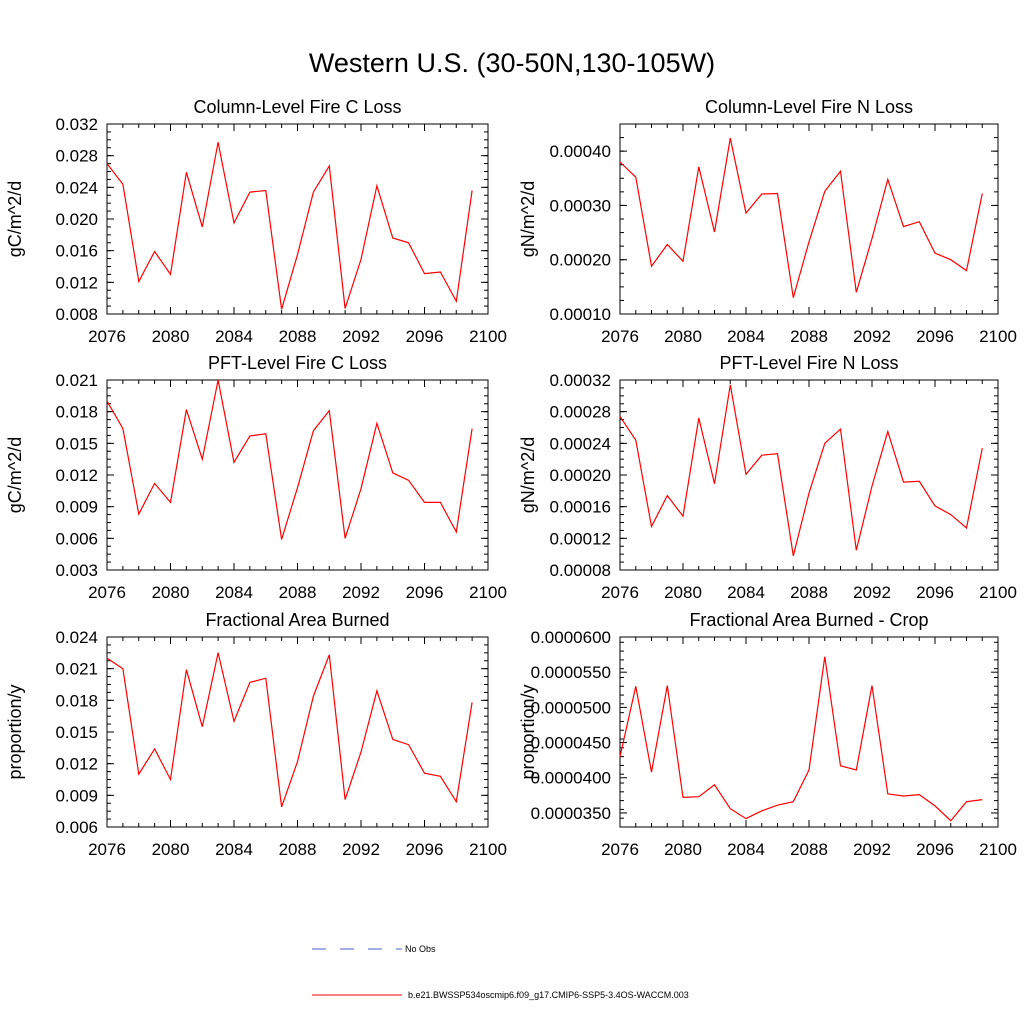 The height and width of the screenshot is (1024, 1024). What do you see at coordinates (571, 778) in the screenshot?
I see `y-tick-label: 0.0000400` at bounding box center [571, 778].